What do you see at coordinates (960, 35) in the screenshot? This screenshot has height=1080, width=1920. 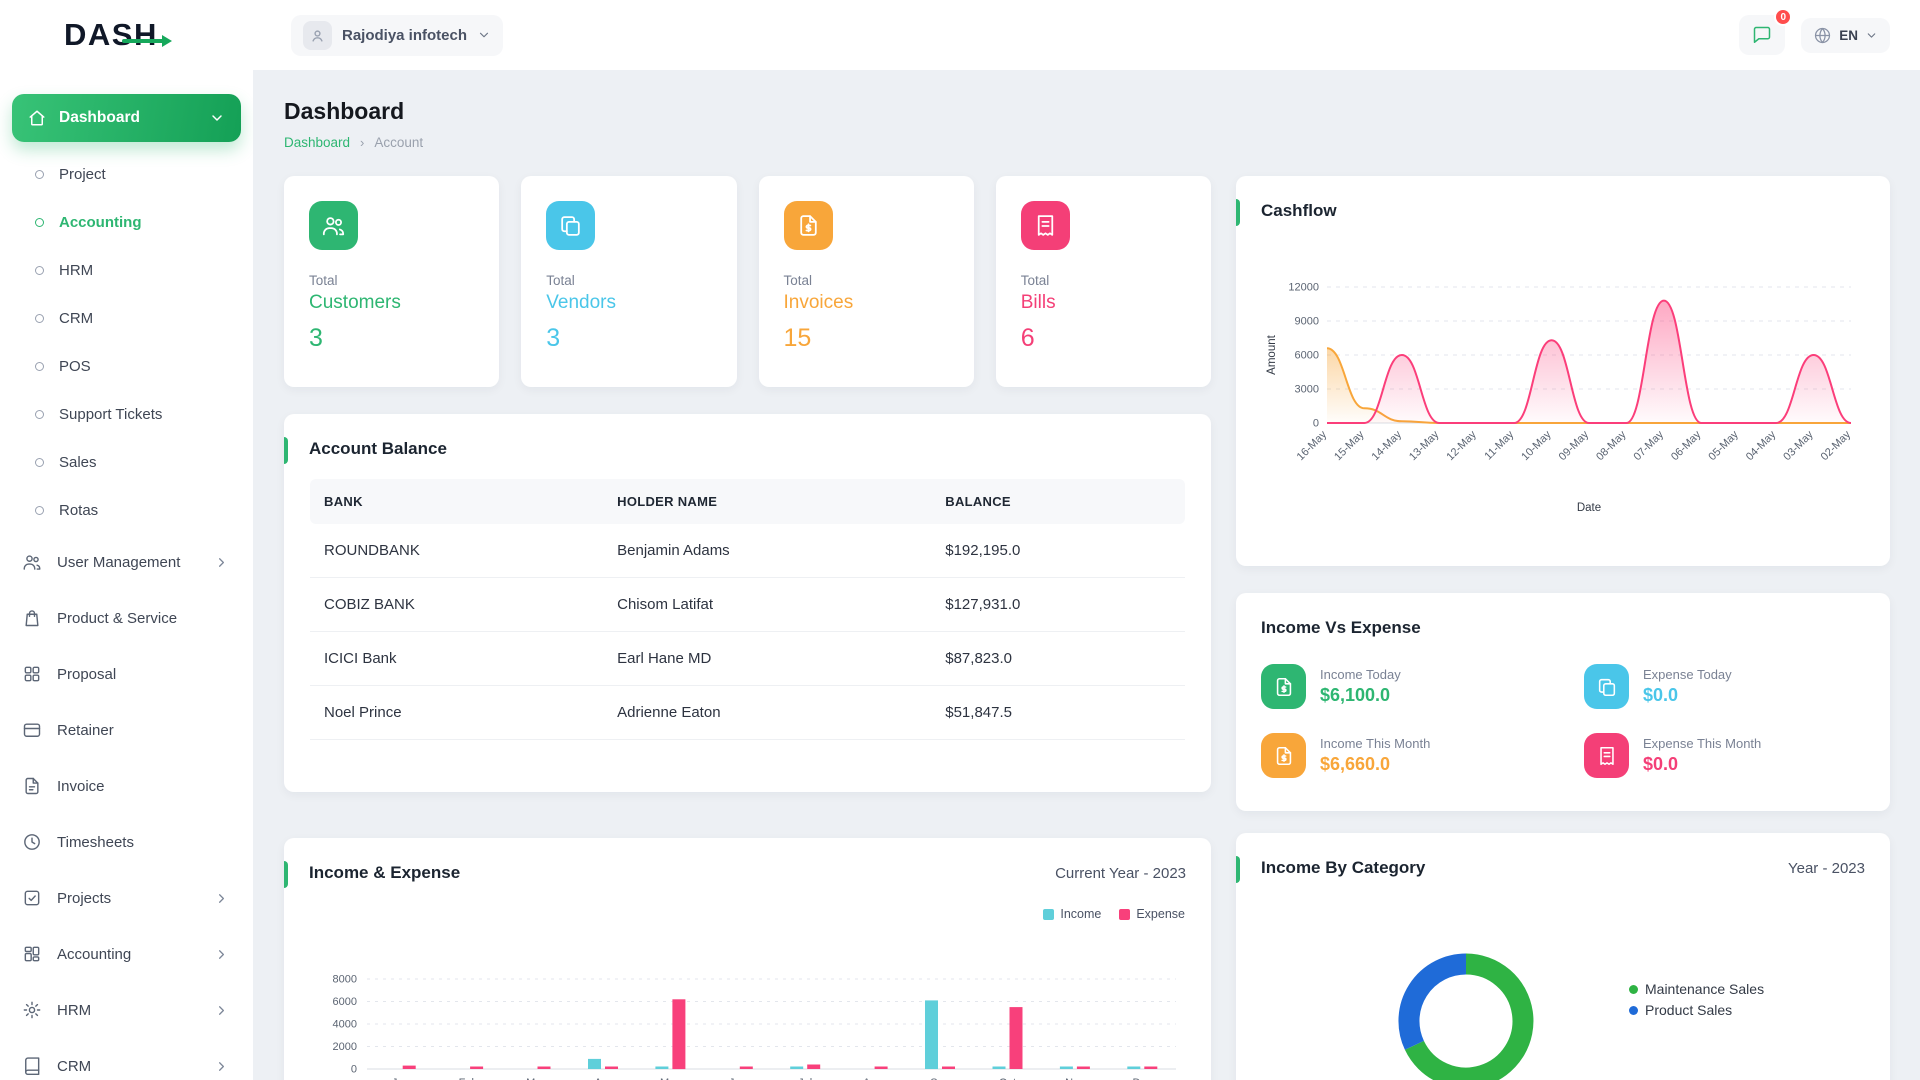 I see `topbar: DASH Rajodiya infotech 0 EN` at bounding box center [960, 35].